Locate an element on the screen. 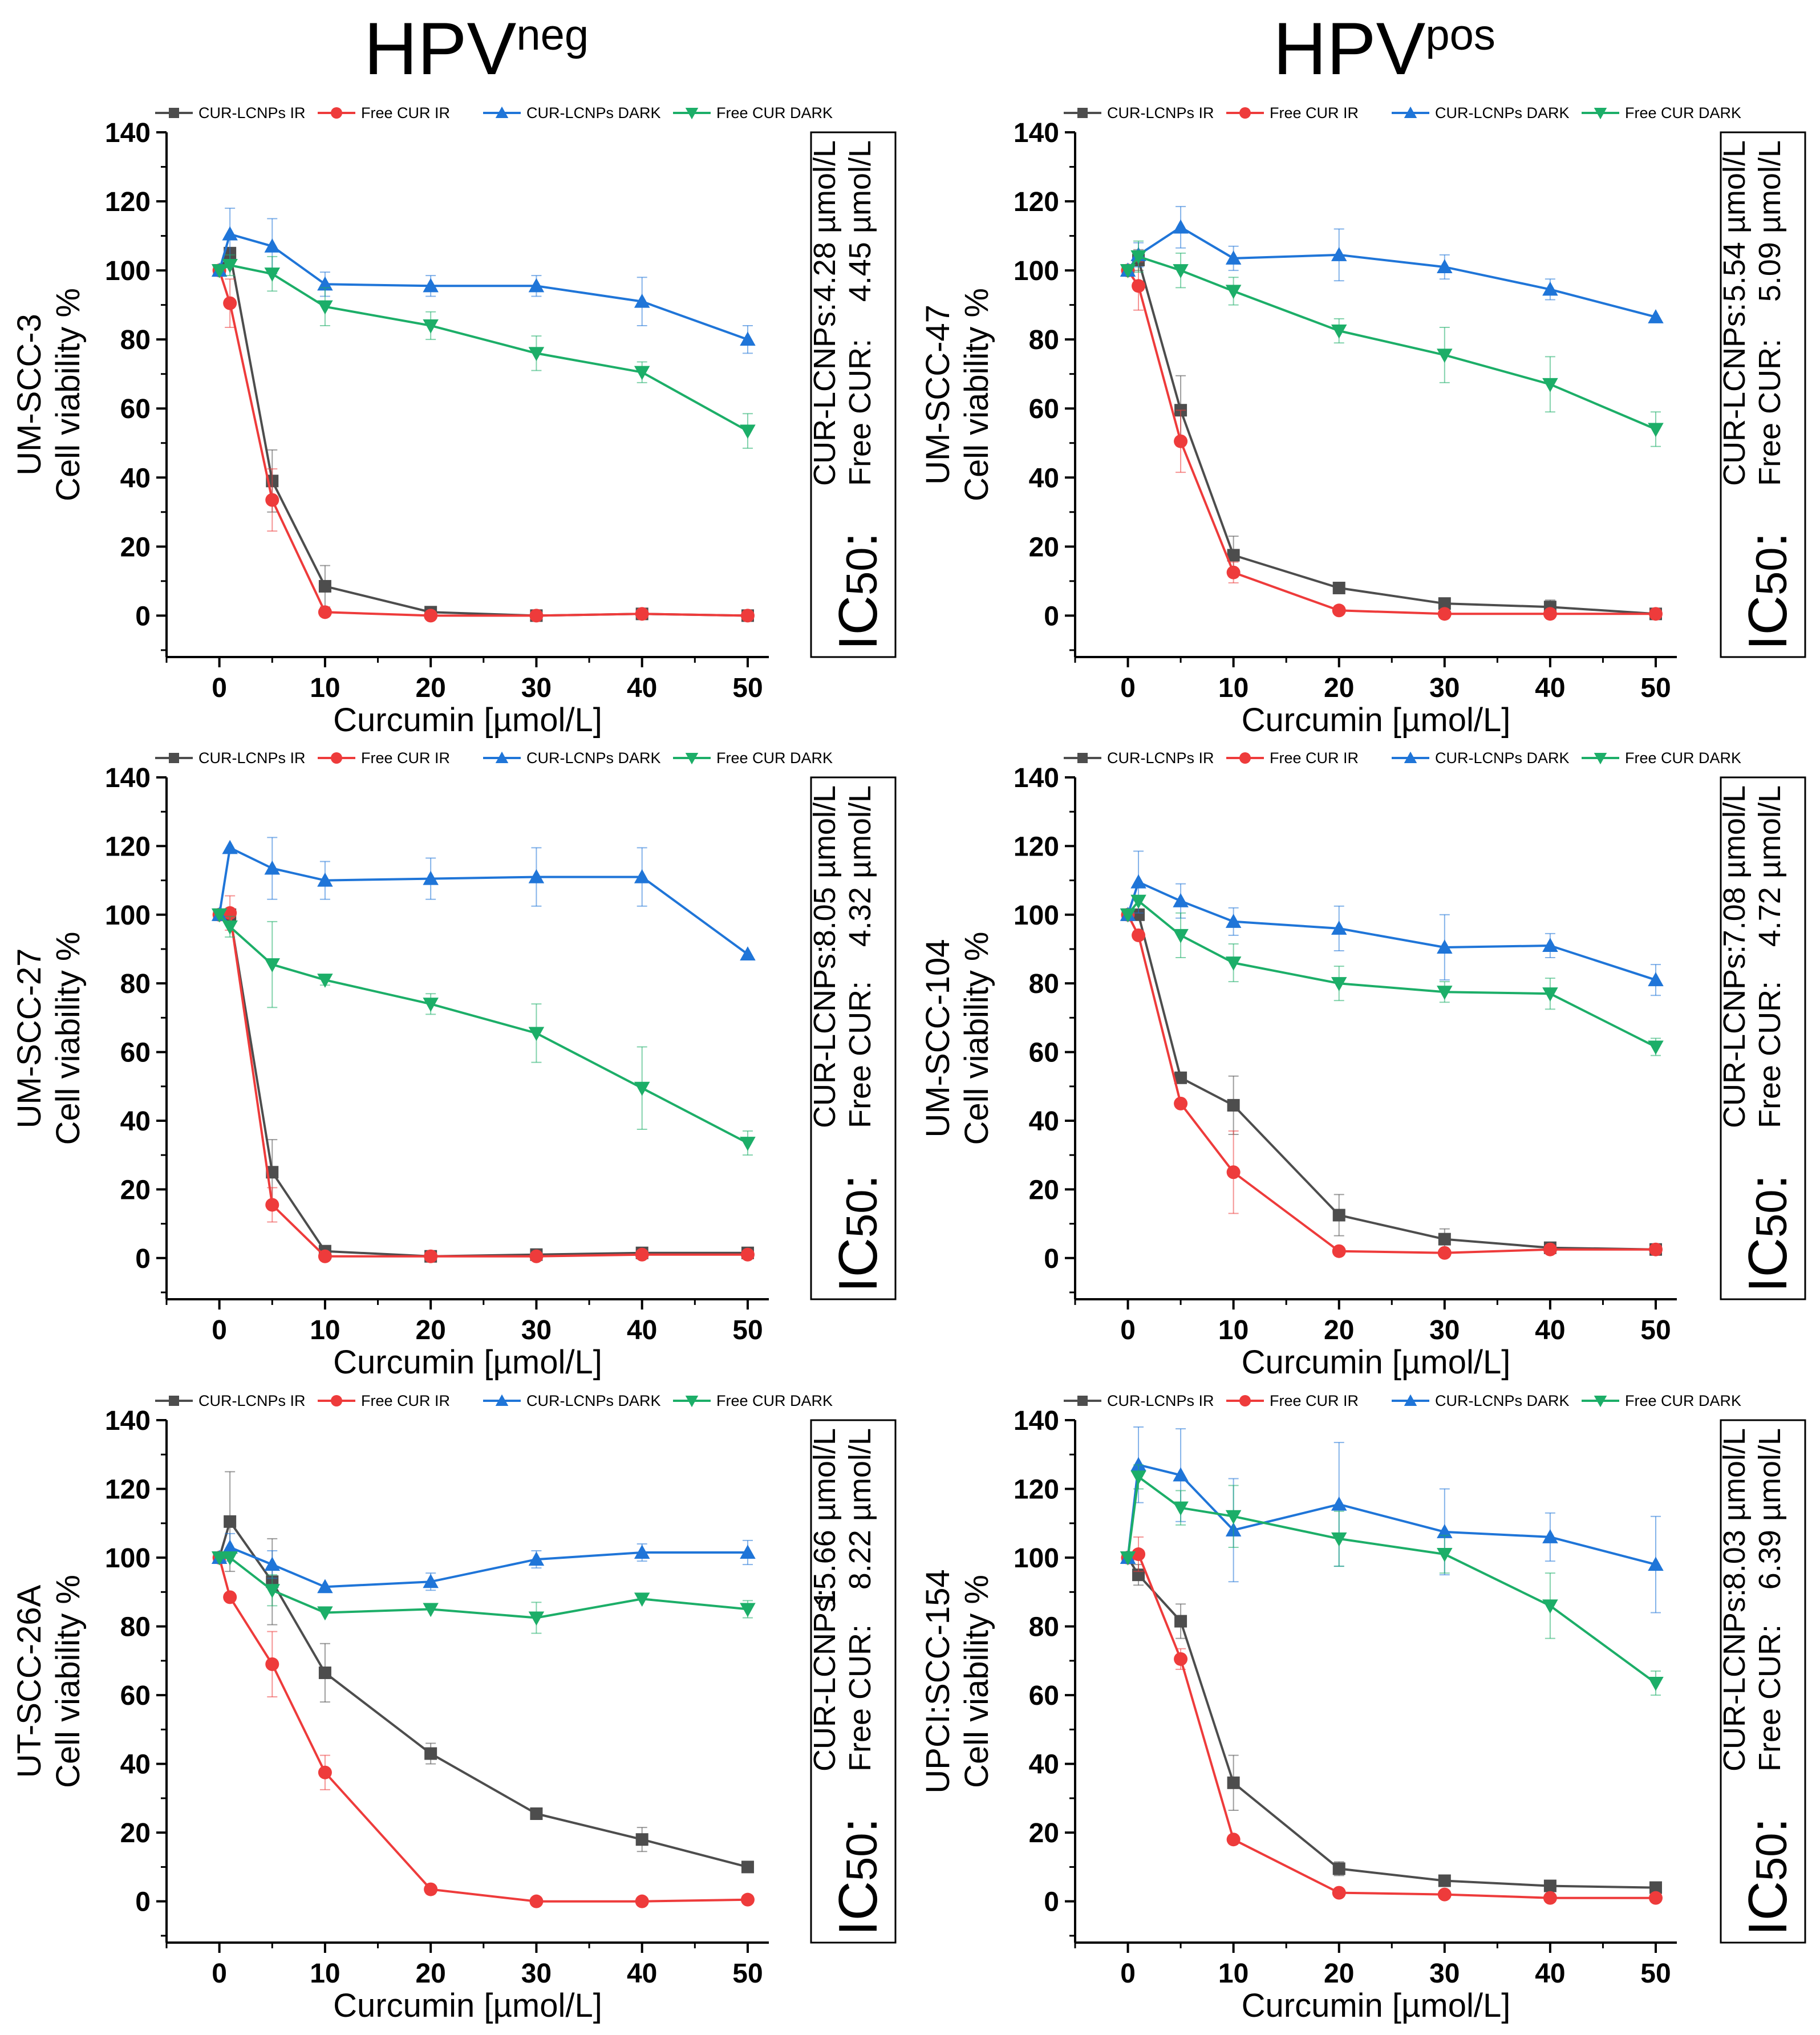  ic50-line1: CUR-LCNPs:8.05 µmol/L is located at coordinates (825, 956).